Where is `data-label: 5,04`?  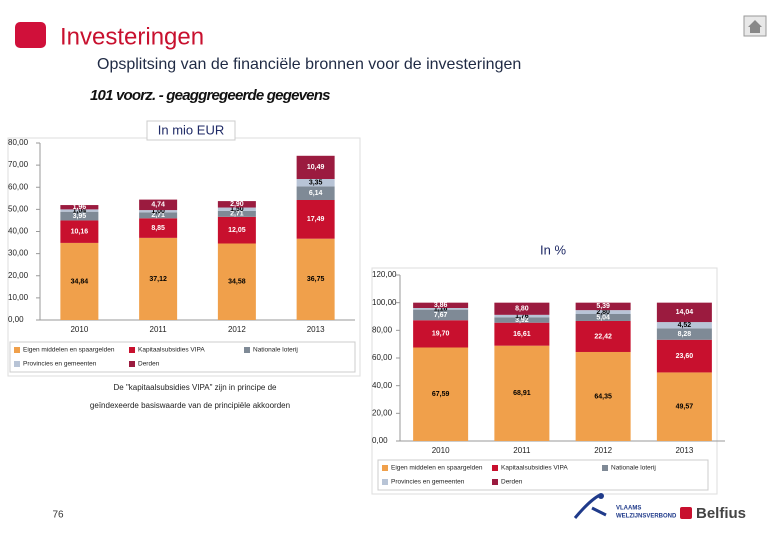
data-label: 5,04 is located at coordinates (603, 317).